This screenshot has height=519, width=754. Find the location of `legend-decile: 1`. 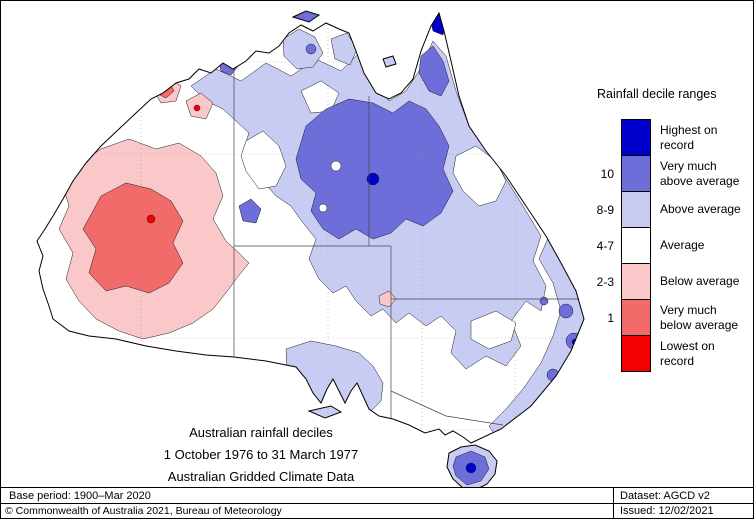

legend-decile: 1 is located at coordinates (610, 317).